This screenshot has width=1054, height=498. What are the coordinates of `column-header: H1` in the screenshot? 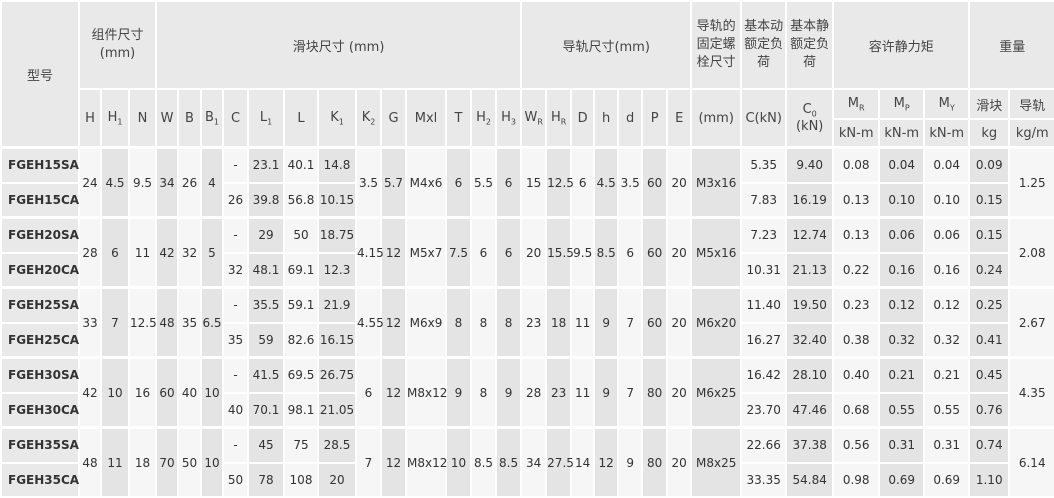 It's located at (115, 118).